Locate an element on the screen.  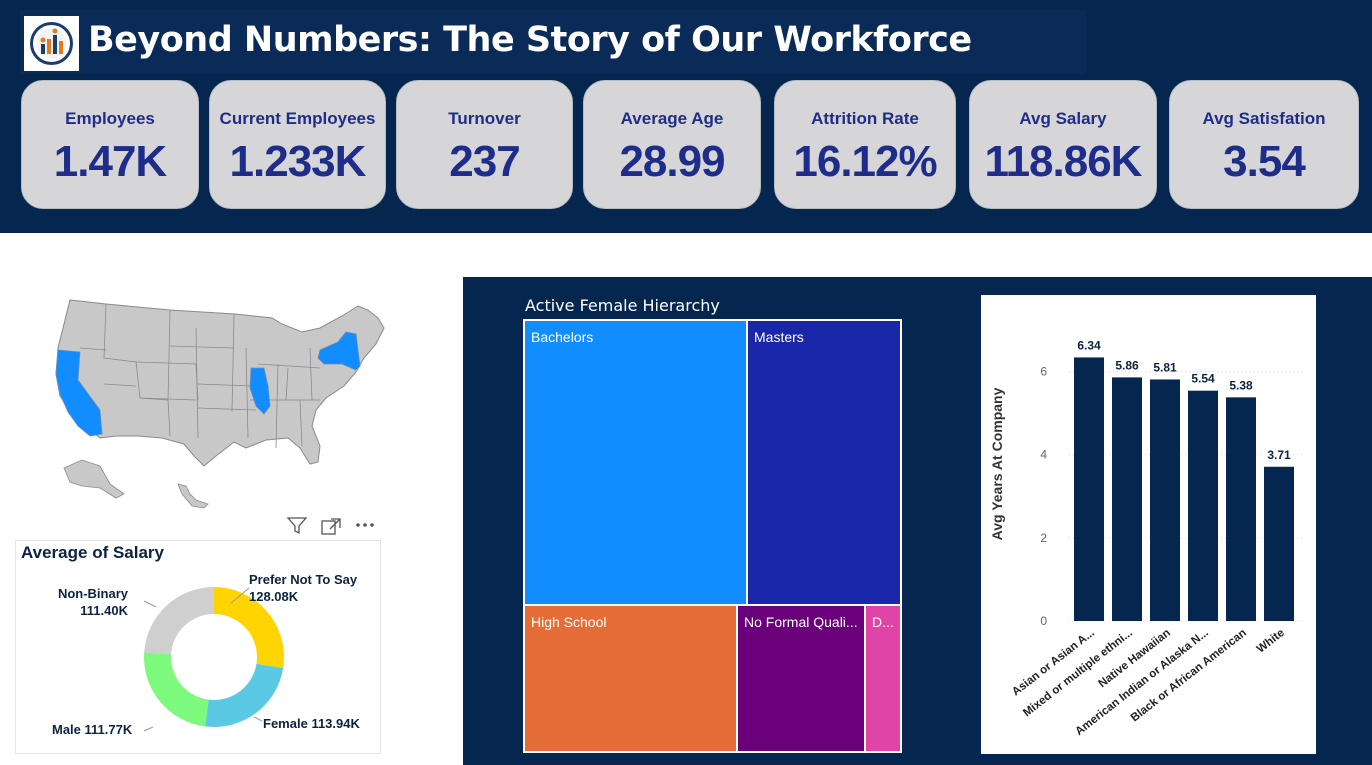
kpi-card-employees: Employees 1.47K is located at coordinates (110, 144).